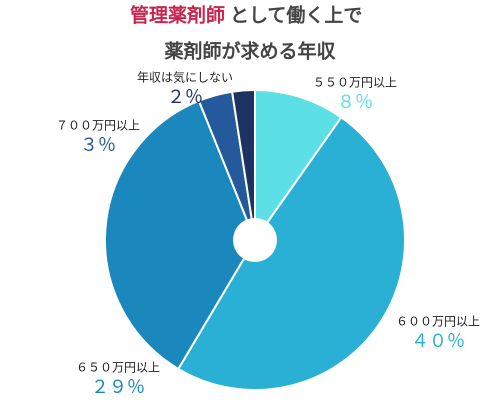  Describe the element at coordinates (438, 322) in the screenshot. I see `category-label: ６００万円以上` at that location.